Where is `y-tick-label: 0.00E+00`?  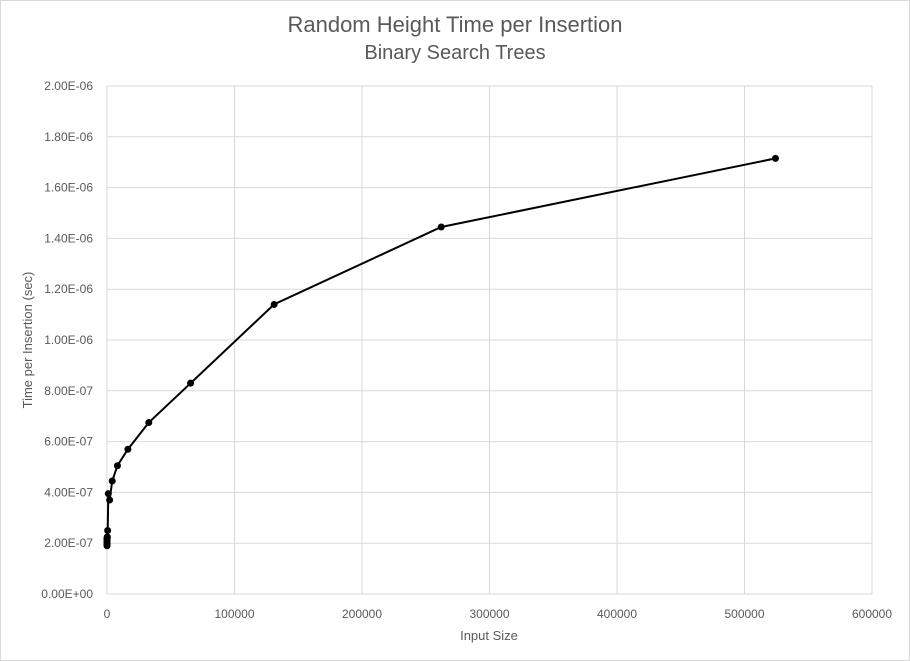
y-tick-label: 0.00E+00 is located at coordinates (67, 594).